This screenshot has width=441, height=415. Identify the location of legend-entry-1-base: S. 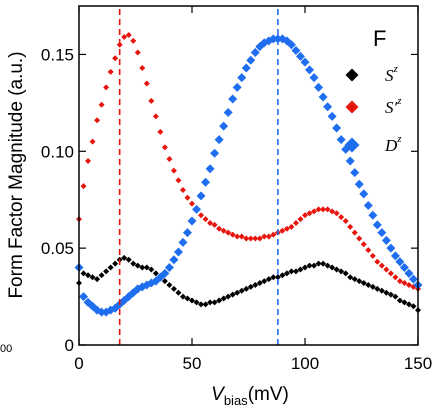
(389, 107).